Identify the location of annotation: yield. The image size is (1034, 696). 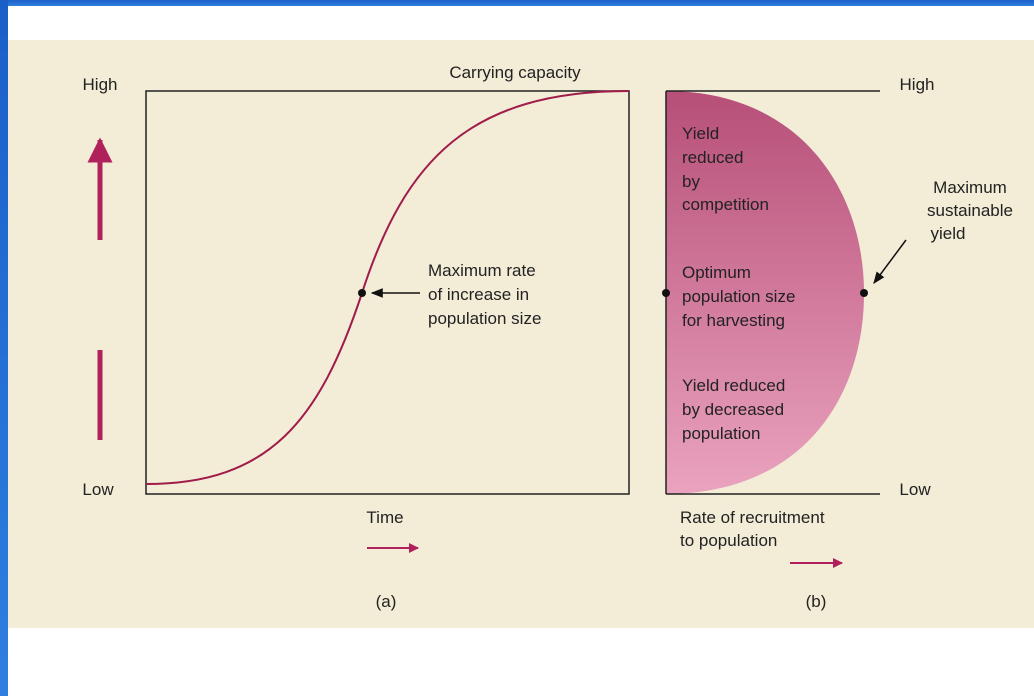
(948, 233).